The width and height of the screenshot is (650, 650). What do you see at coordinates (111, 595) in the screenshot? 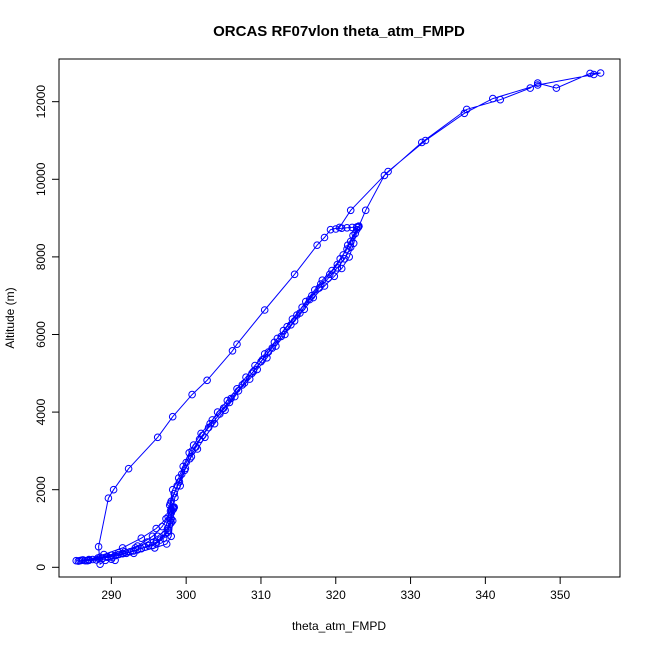
I see `x-tick-label: 290` at bounding box center [111, 595].